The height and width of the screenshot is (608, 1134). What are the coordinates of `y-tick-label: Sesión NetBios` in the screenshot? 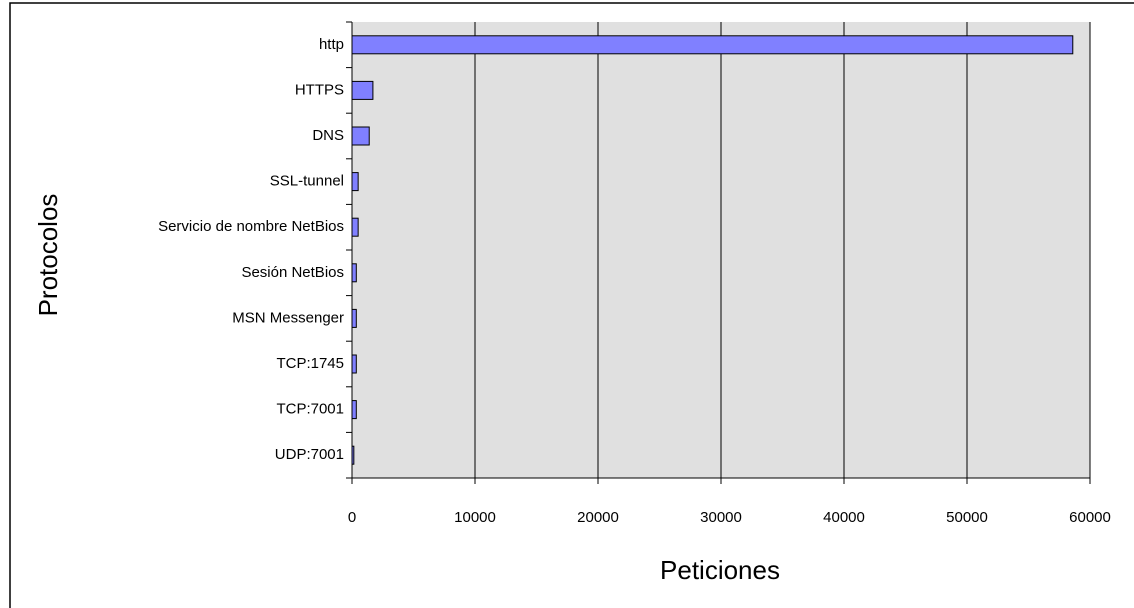 It's located at (292, 272).